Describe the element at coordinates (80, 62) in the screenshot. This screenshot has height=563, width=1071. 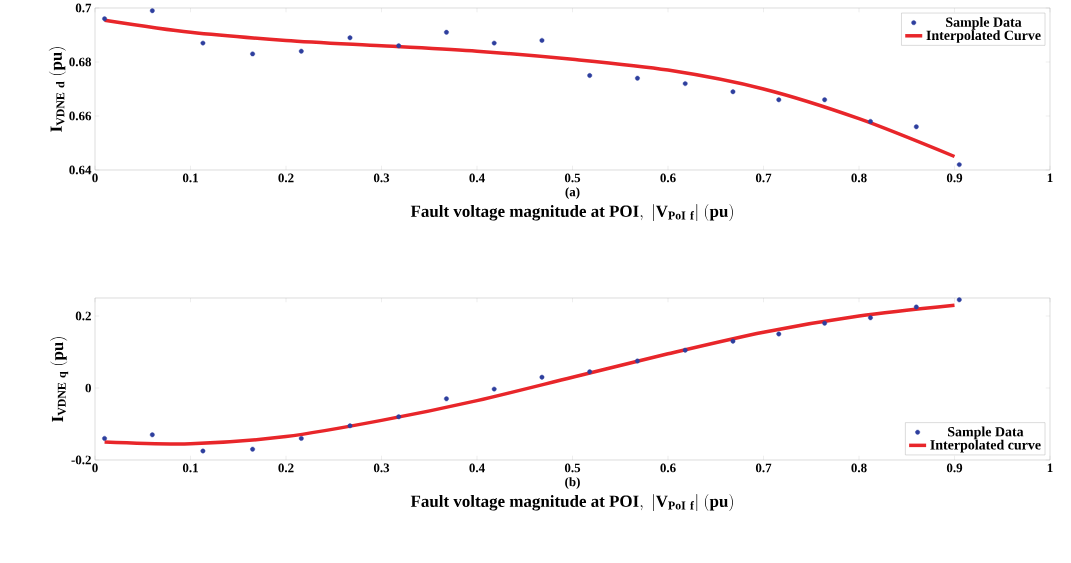
I see `y-tick-label: 0.68` at that location.